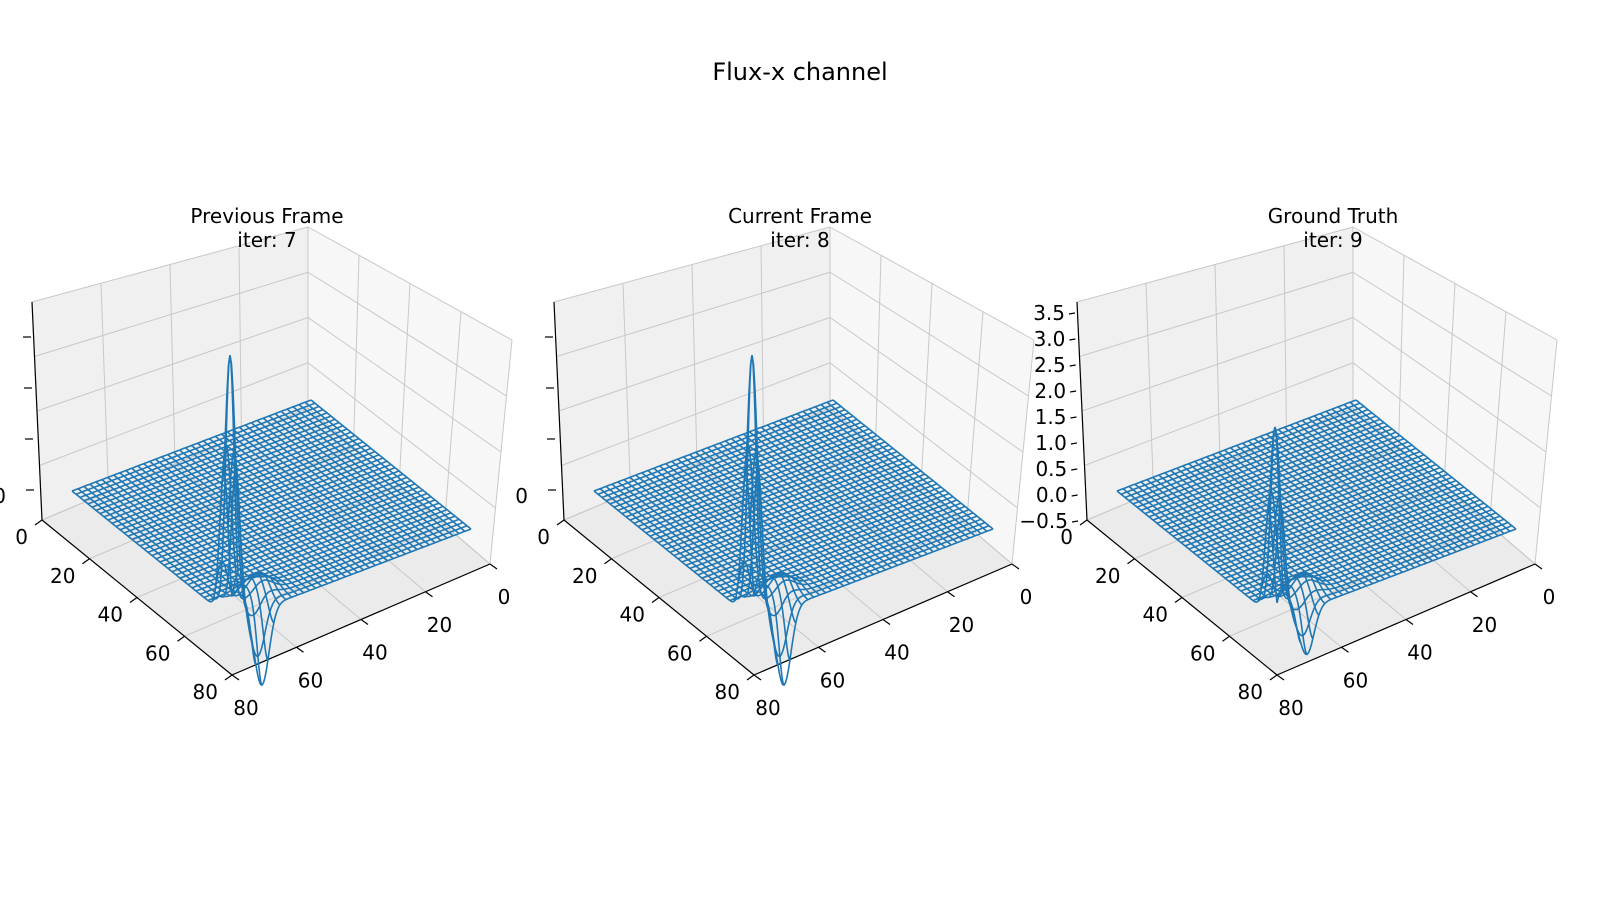  What do you see at coordinates (245, 708) in the screenshot?
I see `y-tick-label: 80` at bounding box center [245, 708].